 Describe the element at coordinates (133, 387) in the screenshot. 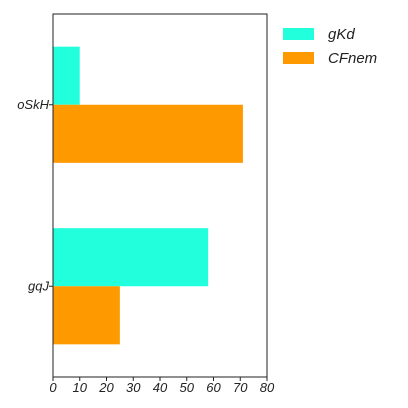

I see `x-tick-label: 30` at that location.